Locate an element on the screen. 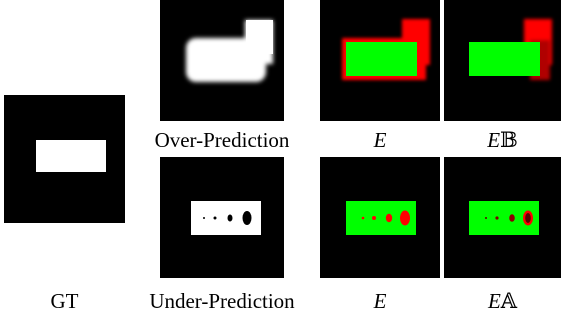 This screenshot has width=561, height=321. under-prediction-E-panel is located at coordinates (380, 217).